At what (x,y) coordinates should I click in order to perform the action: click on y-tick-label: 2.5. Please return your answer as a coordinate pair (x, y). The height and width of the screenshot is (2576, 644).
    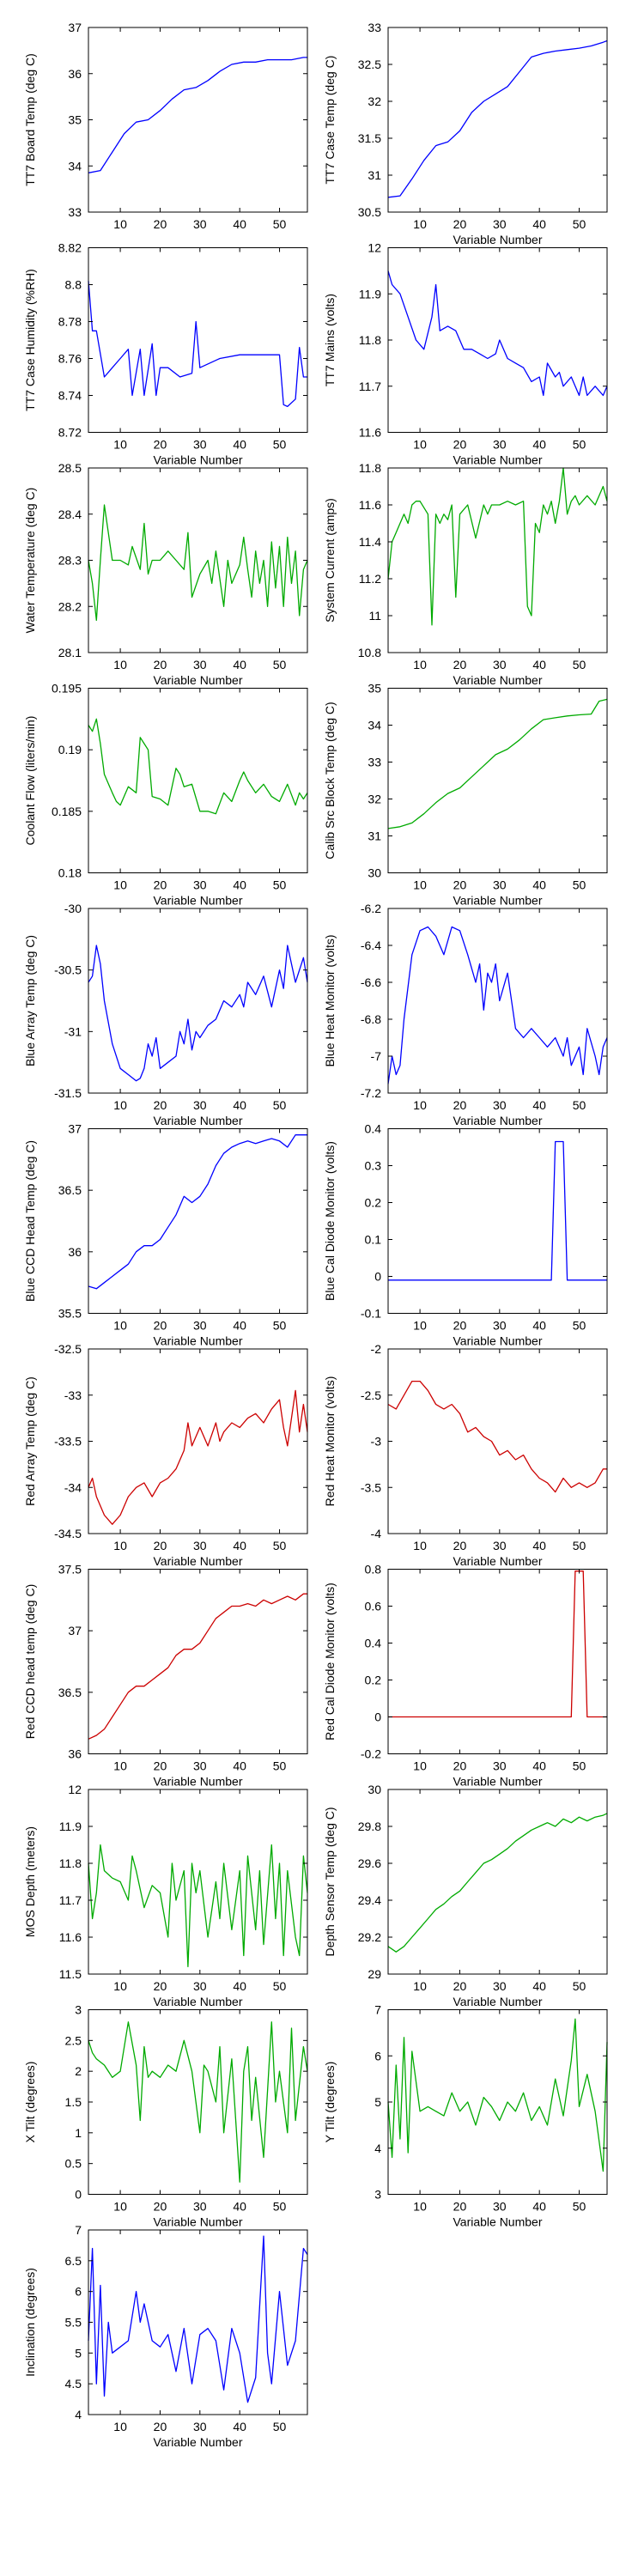
    Looking at the image, I should click on (74, 2040).